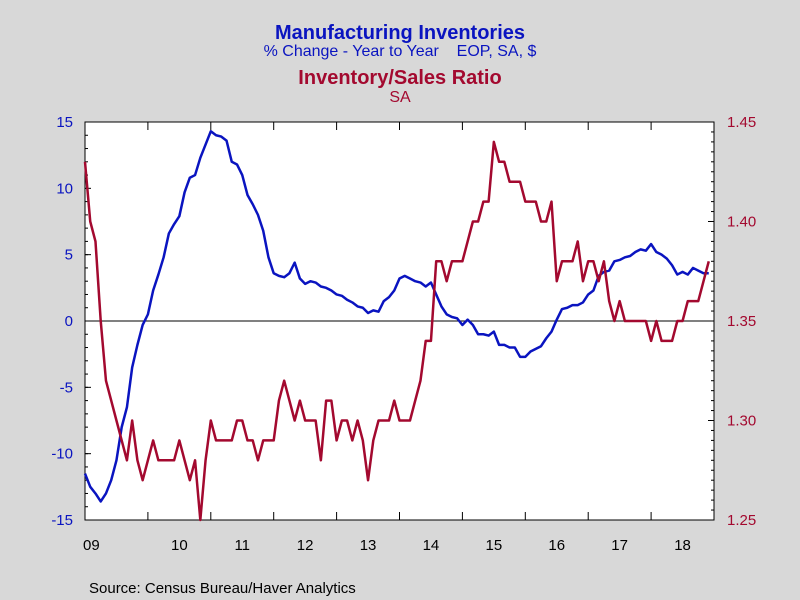 This screenshot has width=800, height=600. I want to click on x-tick-label: 14, so click(431, 545).